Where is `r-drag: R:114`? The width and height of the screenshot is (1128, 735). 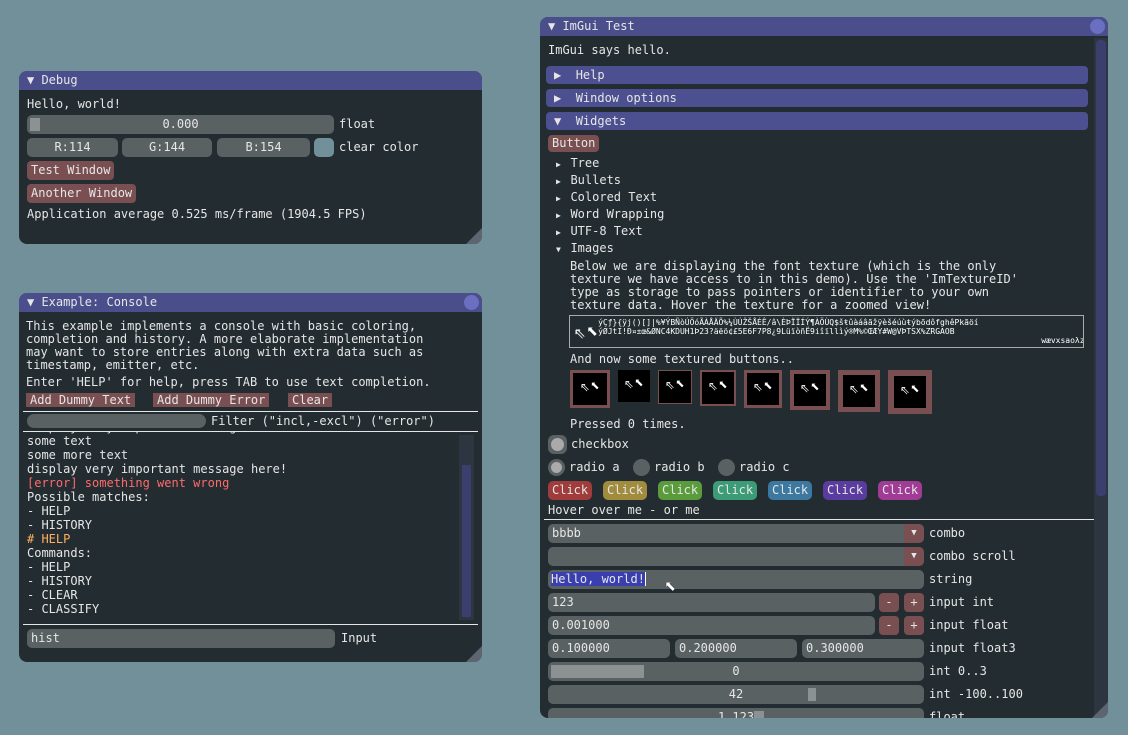
r-drag: R:114 is located at coordinates (72, 147).